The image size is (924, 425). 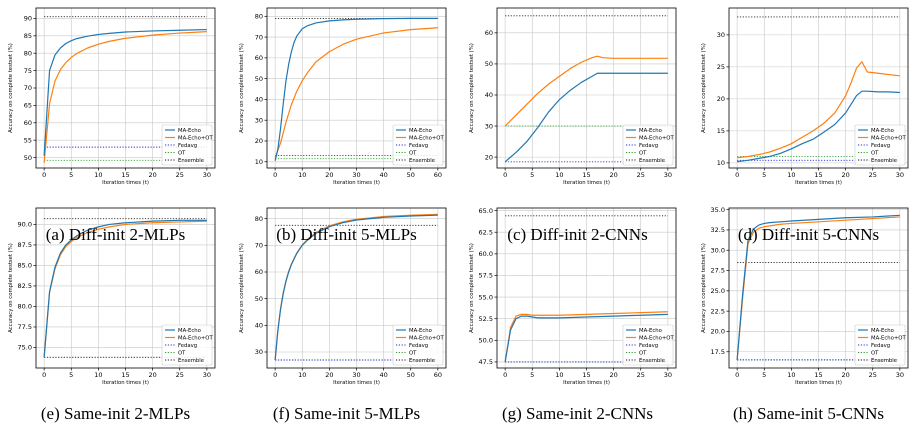 I want to click on y-tick-label: 65, so click(x=28, y=106).